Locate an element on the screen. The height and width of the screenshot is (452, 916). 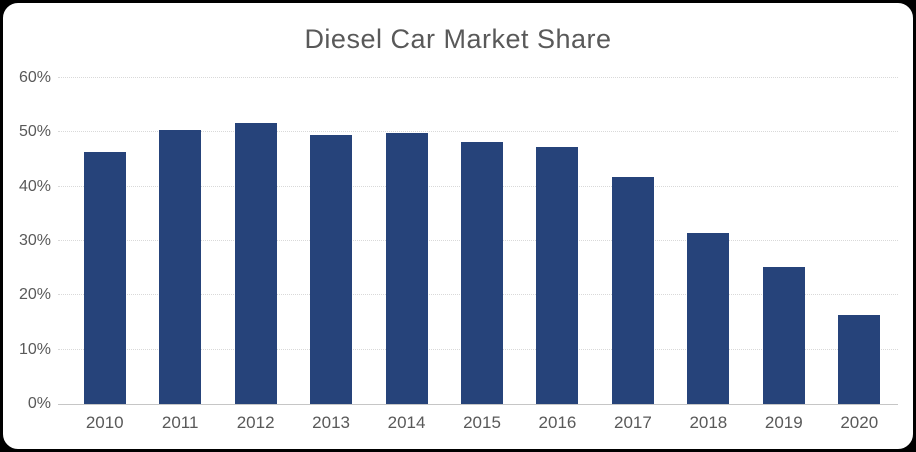
x-tick-label-2011: 2011 is located at coordinates (180, 422).